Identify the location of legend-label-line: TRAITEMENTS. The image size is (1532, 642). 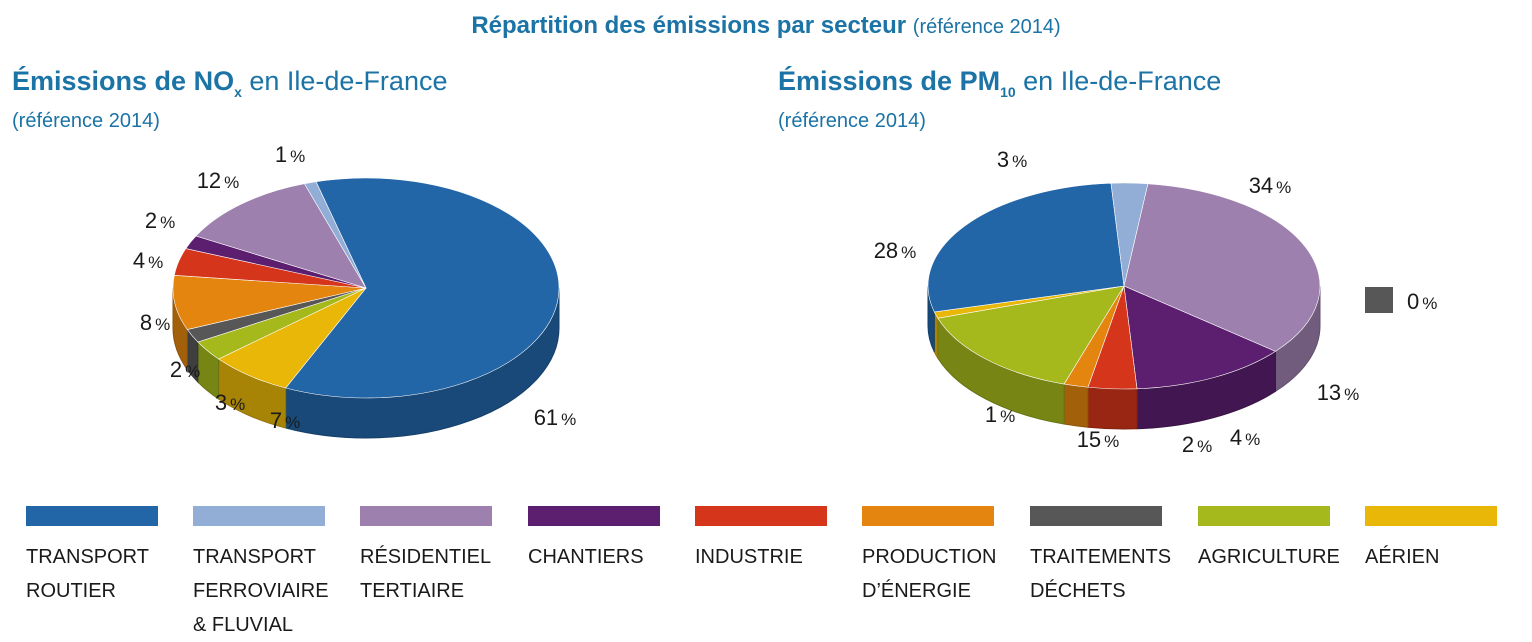
(1101, 557).